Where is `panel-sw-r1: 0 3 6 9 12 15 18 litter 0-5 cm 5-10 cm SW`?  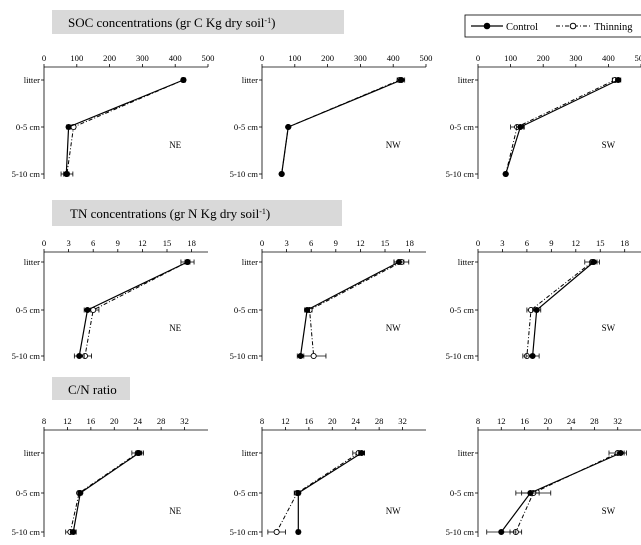
panel-sw-r1: 0 3 6 9 12 15 18 litter 0-5 cm 5-10 cm SW is located at coordinates (543, 299).